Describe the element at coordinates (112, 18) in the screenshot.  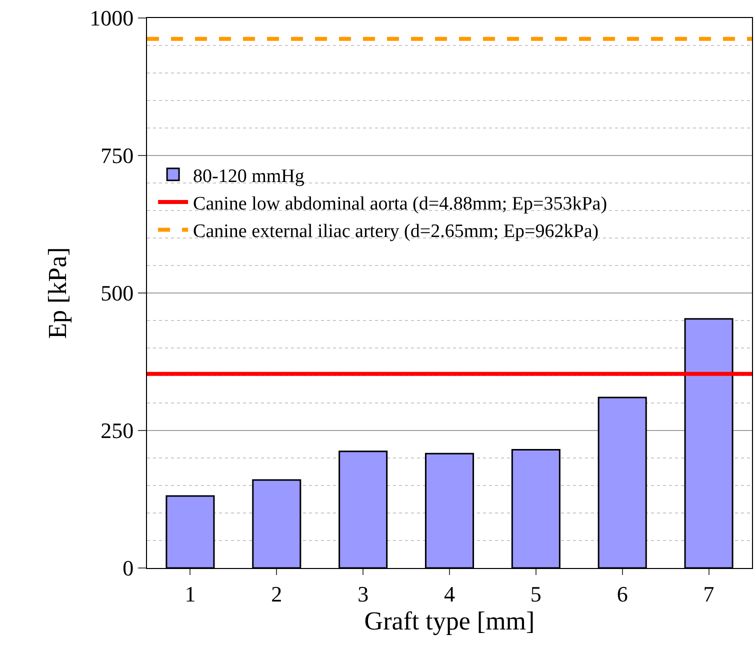
I see `y-tick-label: 1000` at that location.